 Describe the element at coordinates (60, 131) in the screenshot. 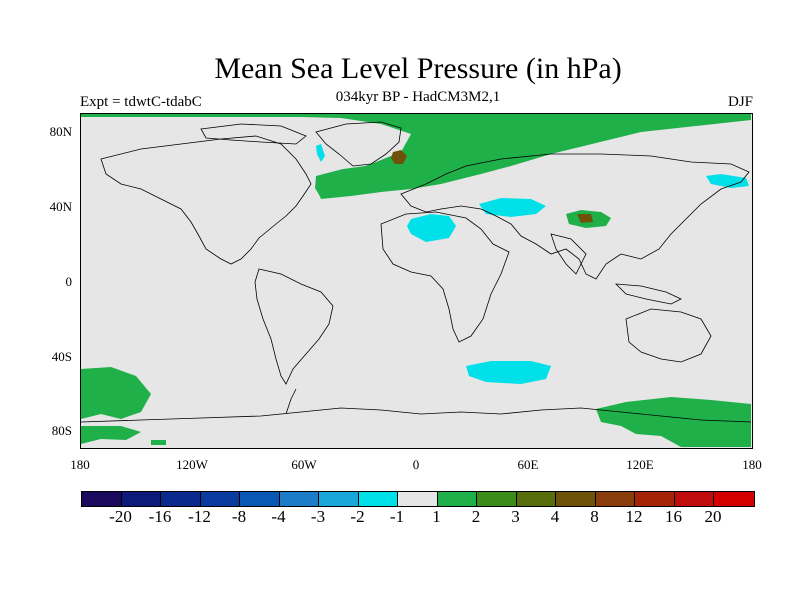

I see `lat-tick-80n: 80N` at that location.